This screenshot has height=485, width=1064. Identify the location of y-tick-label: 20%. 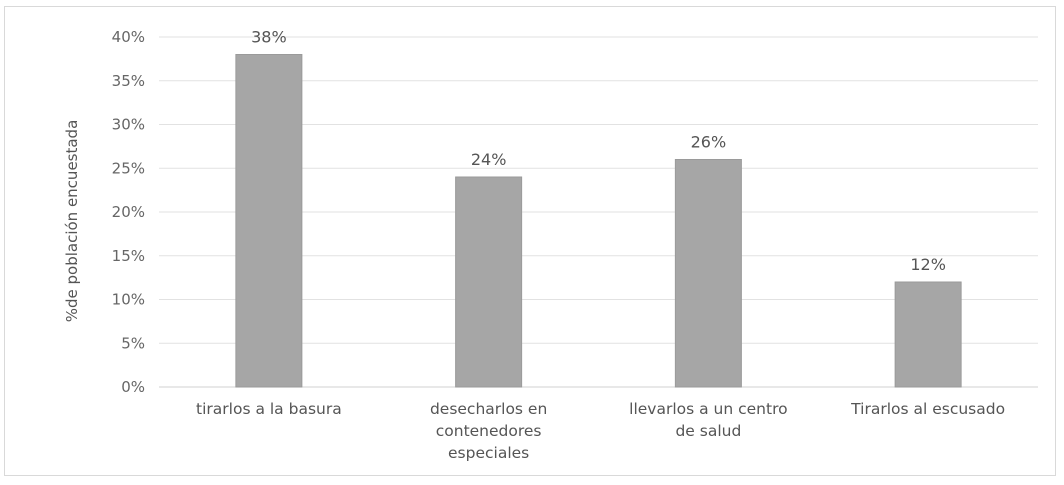
(128, 212).